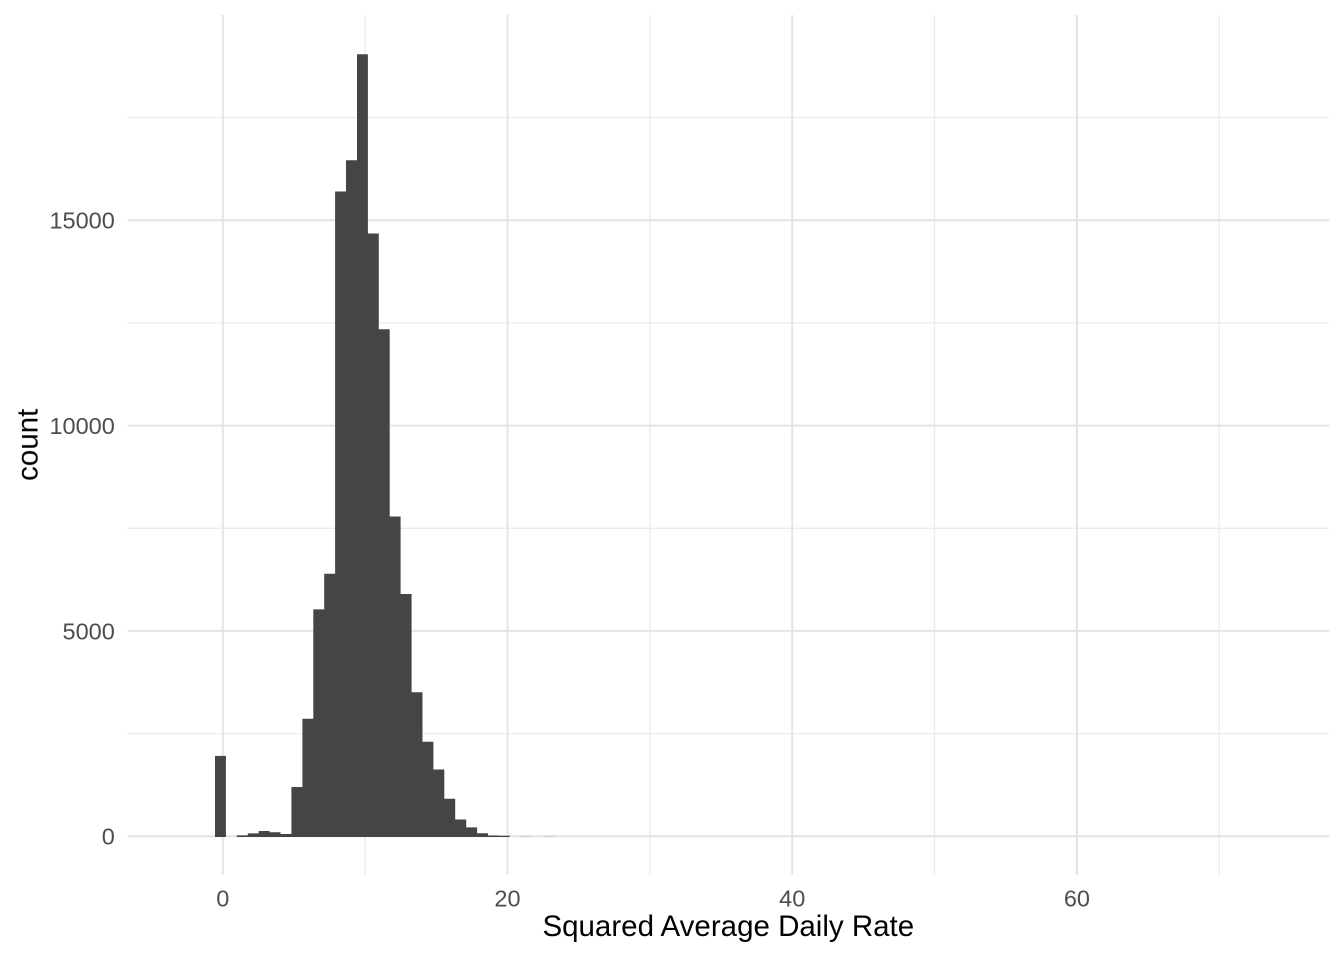 The height and width of the screenshot is (960, 1344). Describe the element at coordinates (728, 926) in the screenshot. I see `svg-text: Squared Average Daily Rate` at that location.